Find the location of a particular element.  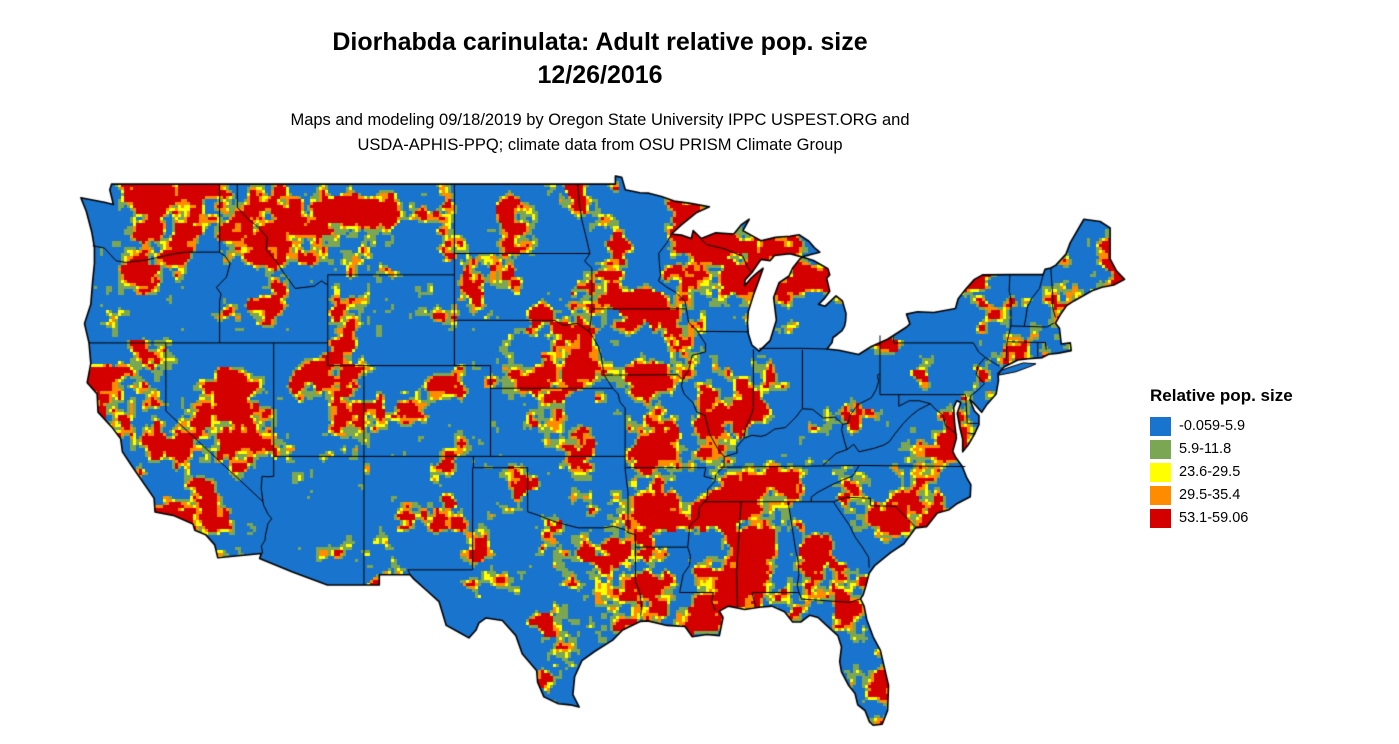

legend-label: 5.9-11.8 is located at coordinates (1205, 449).